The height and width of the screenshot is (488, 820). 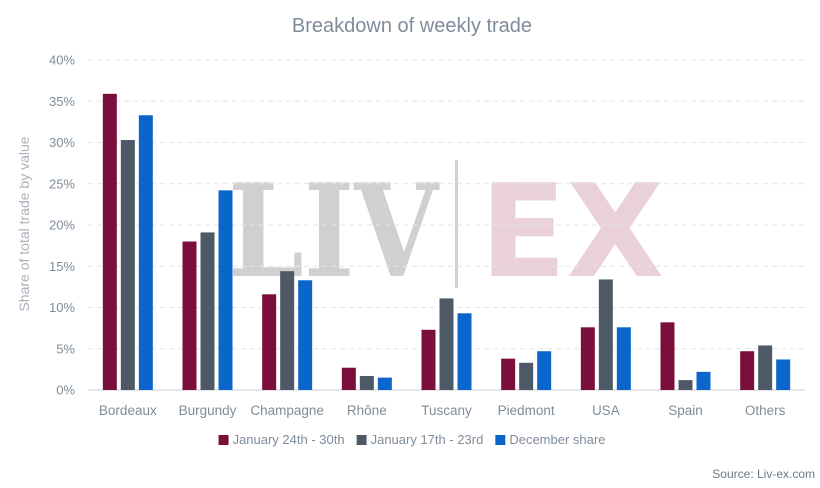 What do you see at coordinates (427, 439) in the screenshot?
I see `legend-label: January 17th - 23rd` at bounding box center [427, 439].